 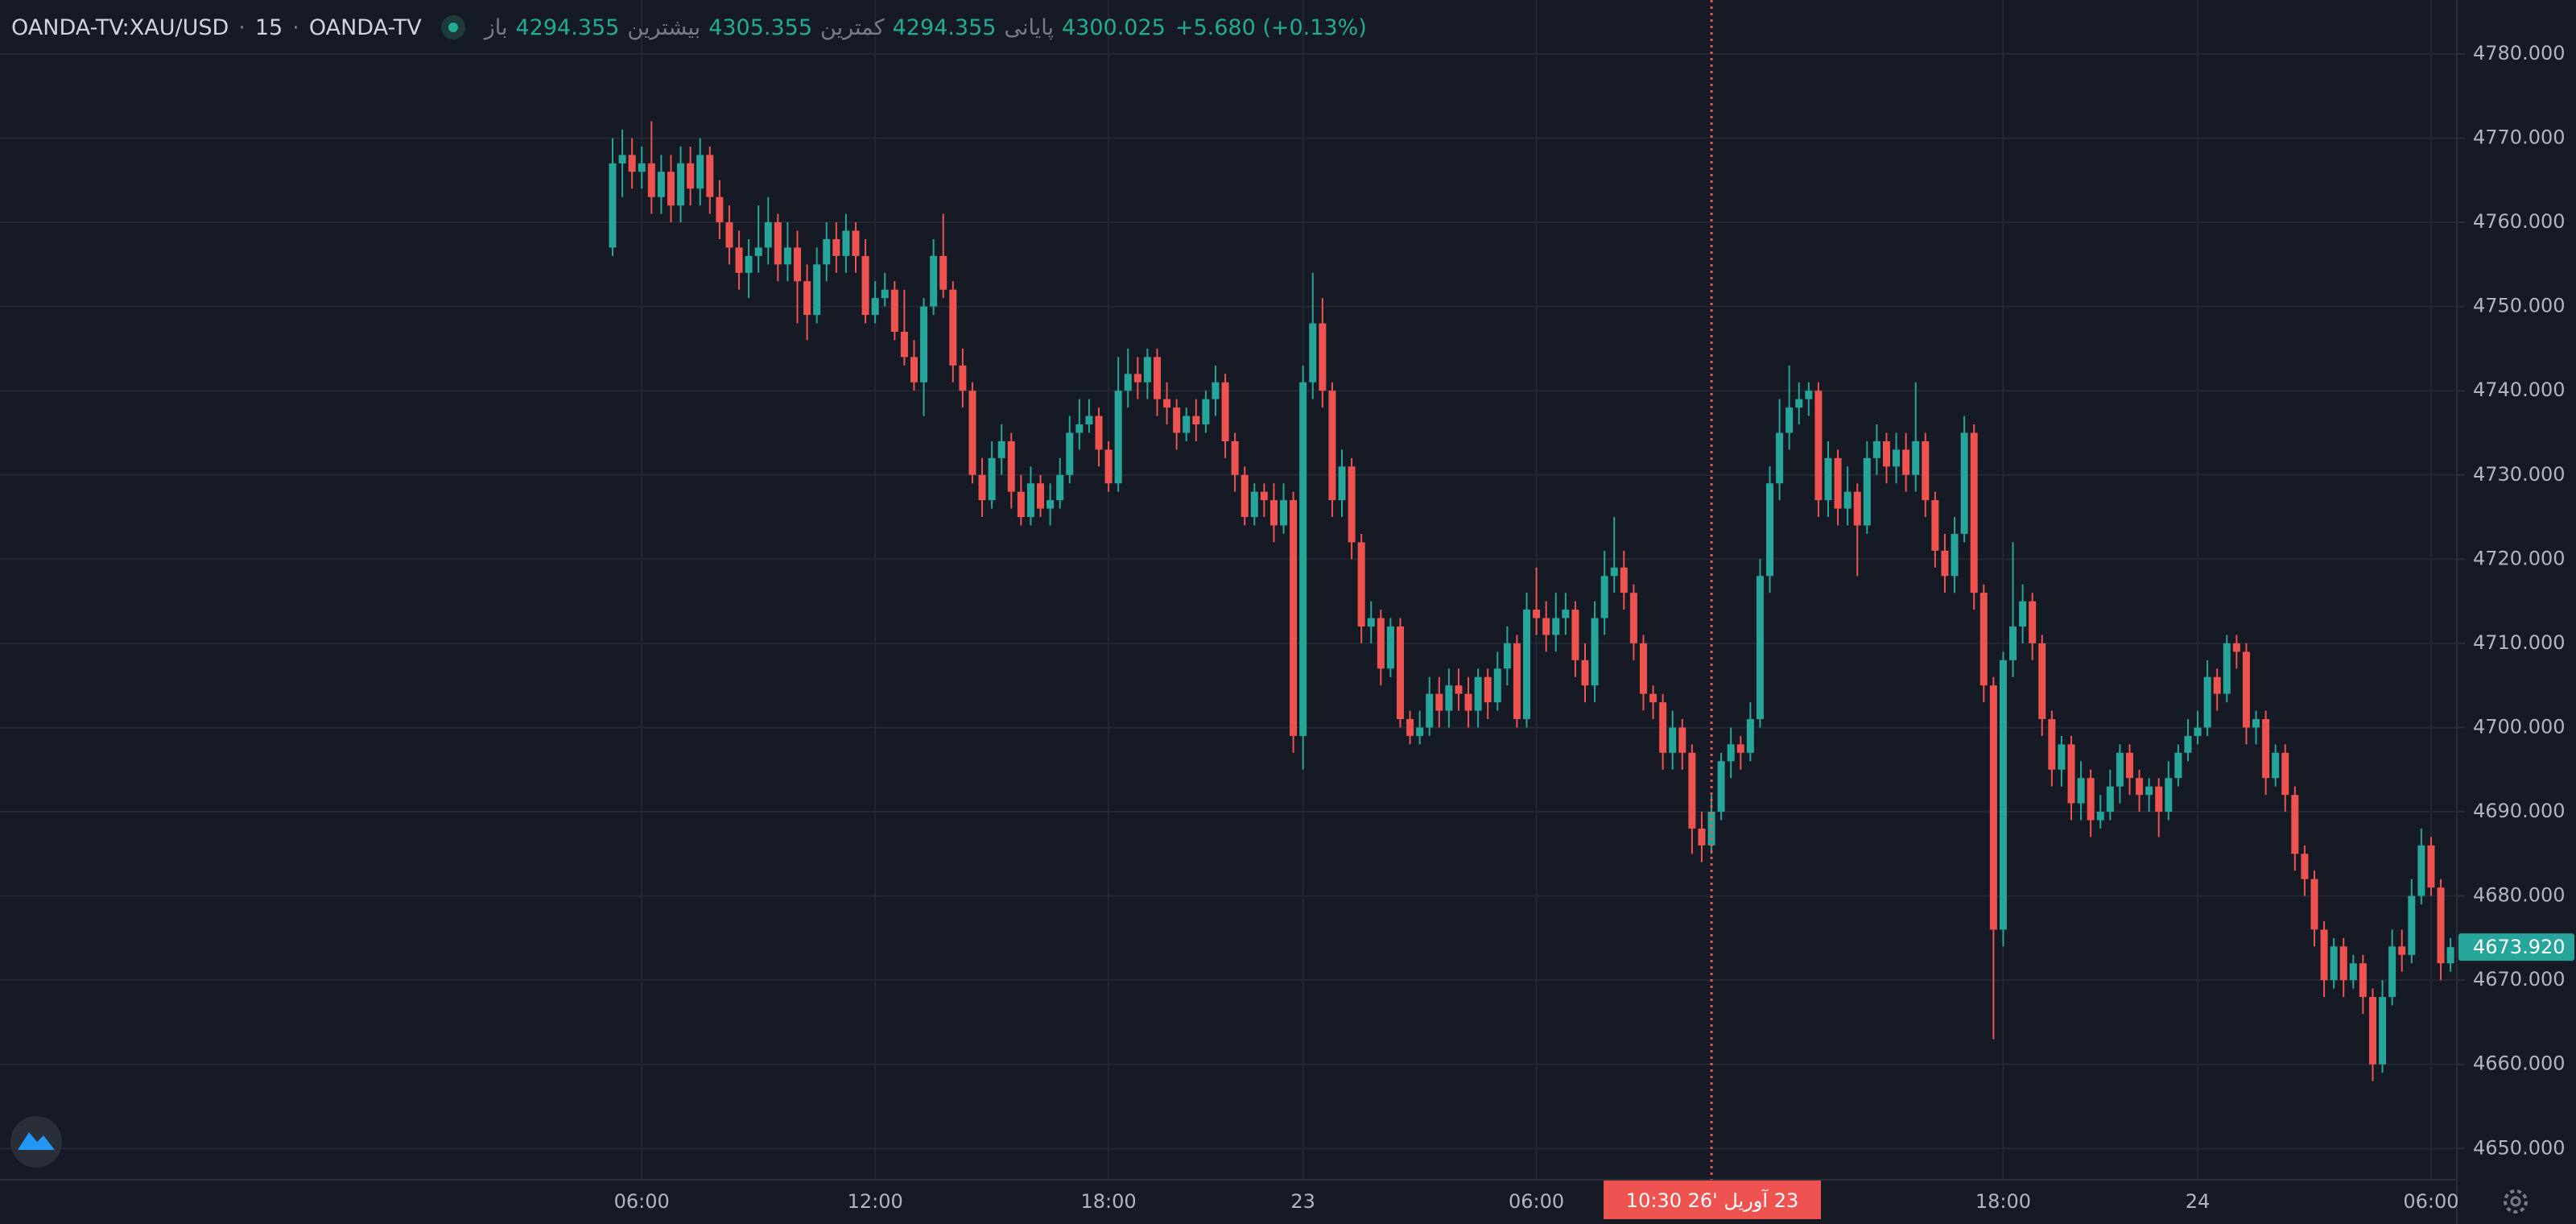 I want to click on logo, so click(x=36, y=1142).